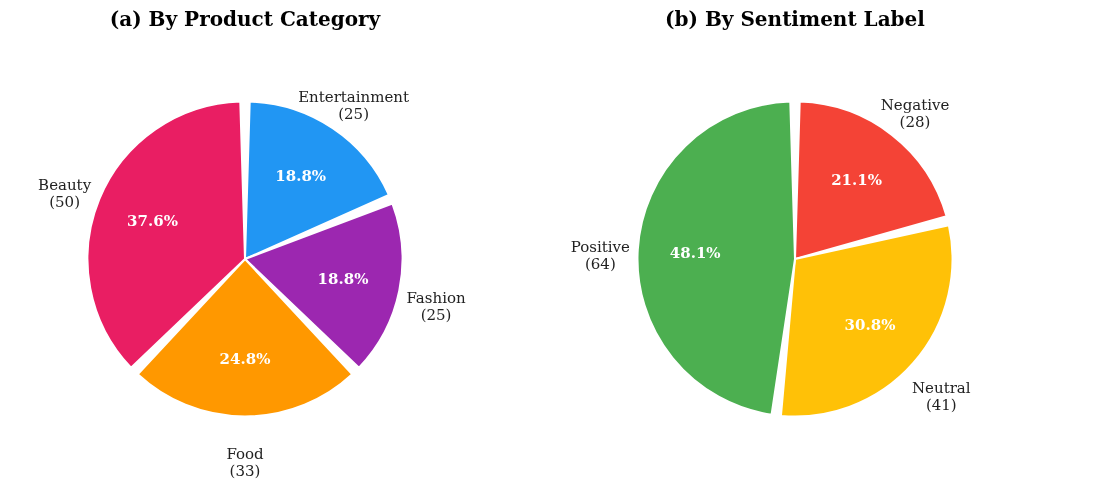 Image resolution: width=1115 pixels, height=501 pixels. What do you see at coordinates (695, 253) in the screenshot?
I see `data-label: 48.1%` at bounding box center [695, 253].